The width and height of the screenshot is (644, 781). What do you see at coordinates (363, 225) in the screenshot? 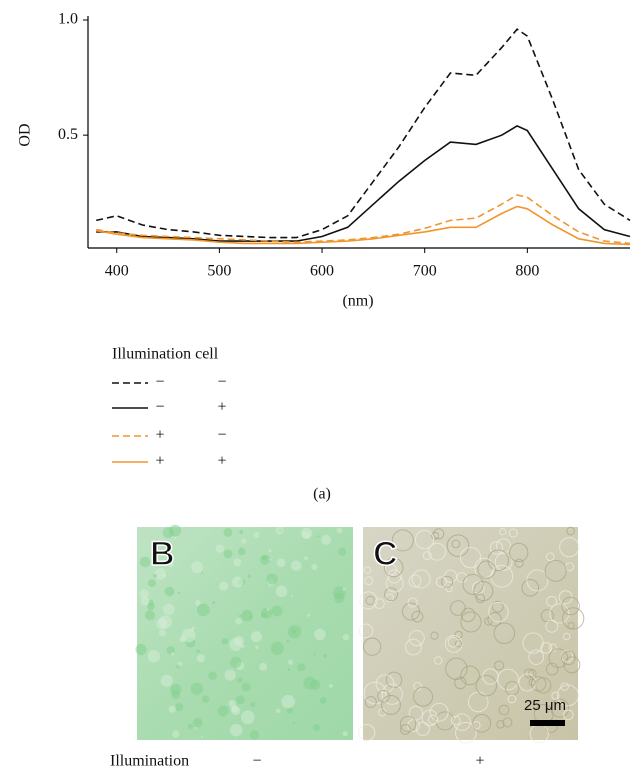
I see `series-line` at bounding box center [363, 225].